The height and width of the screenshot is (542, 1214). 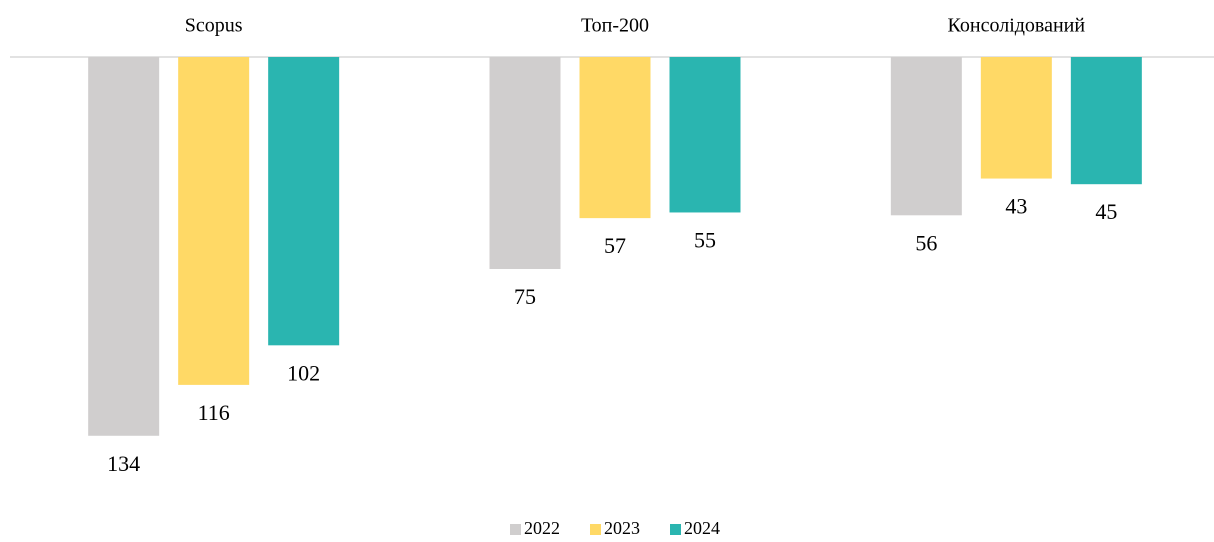 I want to click on legend-label: 2023, so click(x=622, y=528).